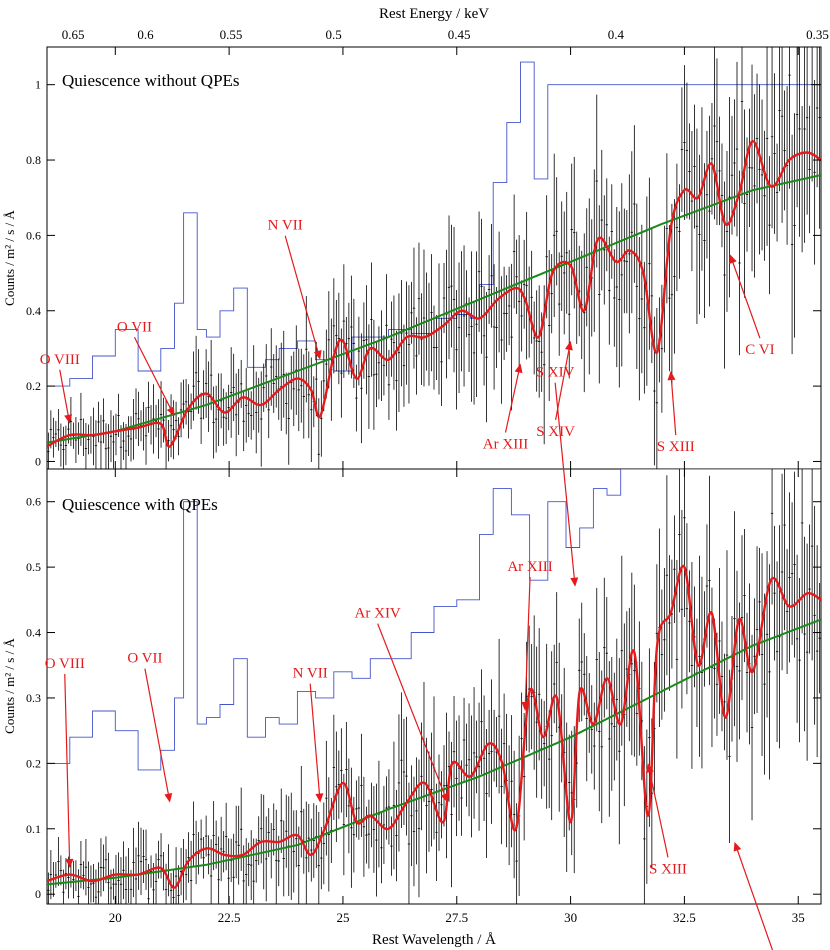  Describe the element at coordinates (668, 869) in the screenshot. I see `bottom-annotation-label: S XIII` at that location.